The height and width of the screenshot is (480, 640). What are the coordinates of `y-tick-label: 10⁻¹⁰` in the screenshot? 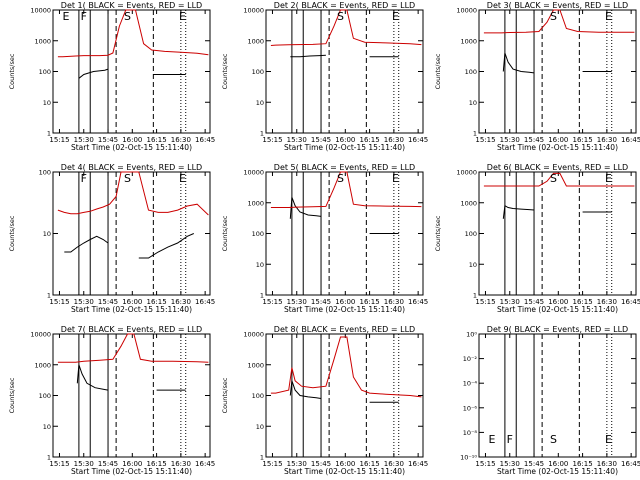 It's located at (468, 458).